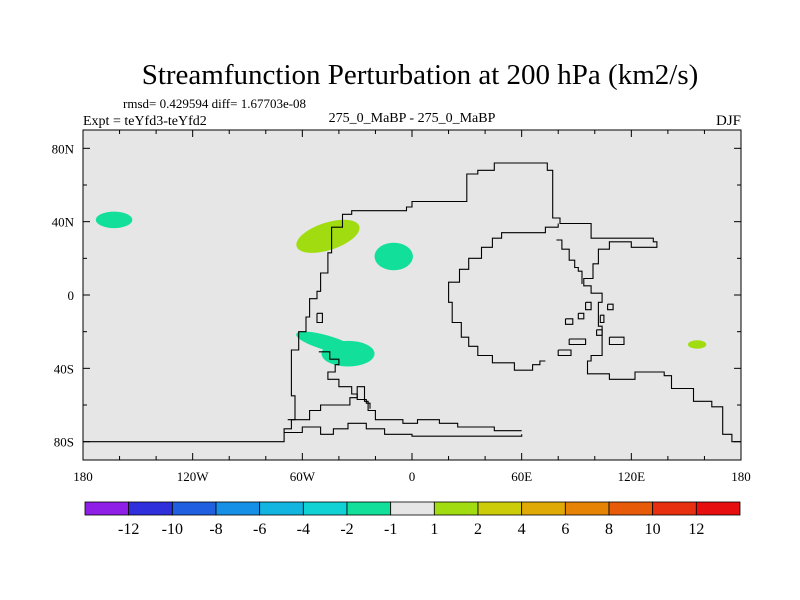 Image resolution: width=800 pixels, height=600 pixels. What do you see at coordinates (412, 118) in the screenshot?
I see `run-subtitle: 275_0_MaBP - 275_0_MaBP` at bounding box center [412, 118].